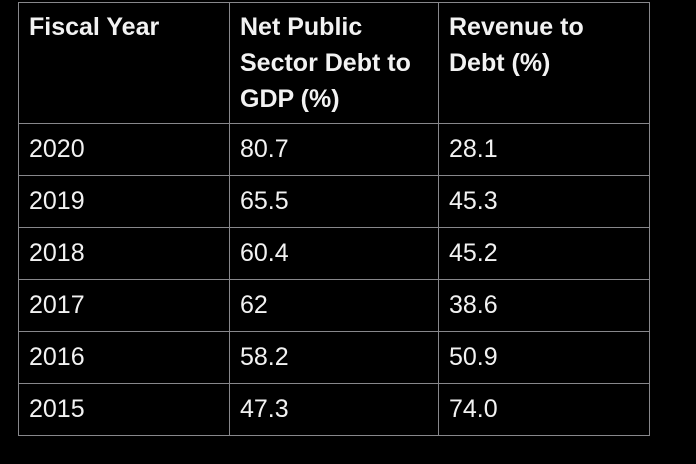 Image resolution: width=696 pixels, height=464 pixels. What do you see at coordinates (544, 253) in the screenshot?
I see `cell-revenue-to-debt: 45.2` at bounding box center [544, 253].